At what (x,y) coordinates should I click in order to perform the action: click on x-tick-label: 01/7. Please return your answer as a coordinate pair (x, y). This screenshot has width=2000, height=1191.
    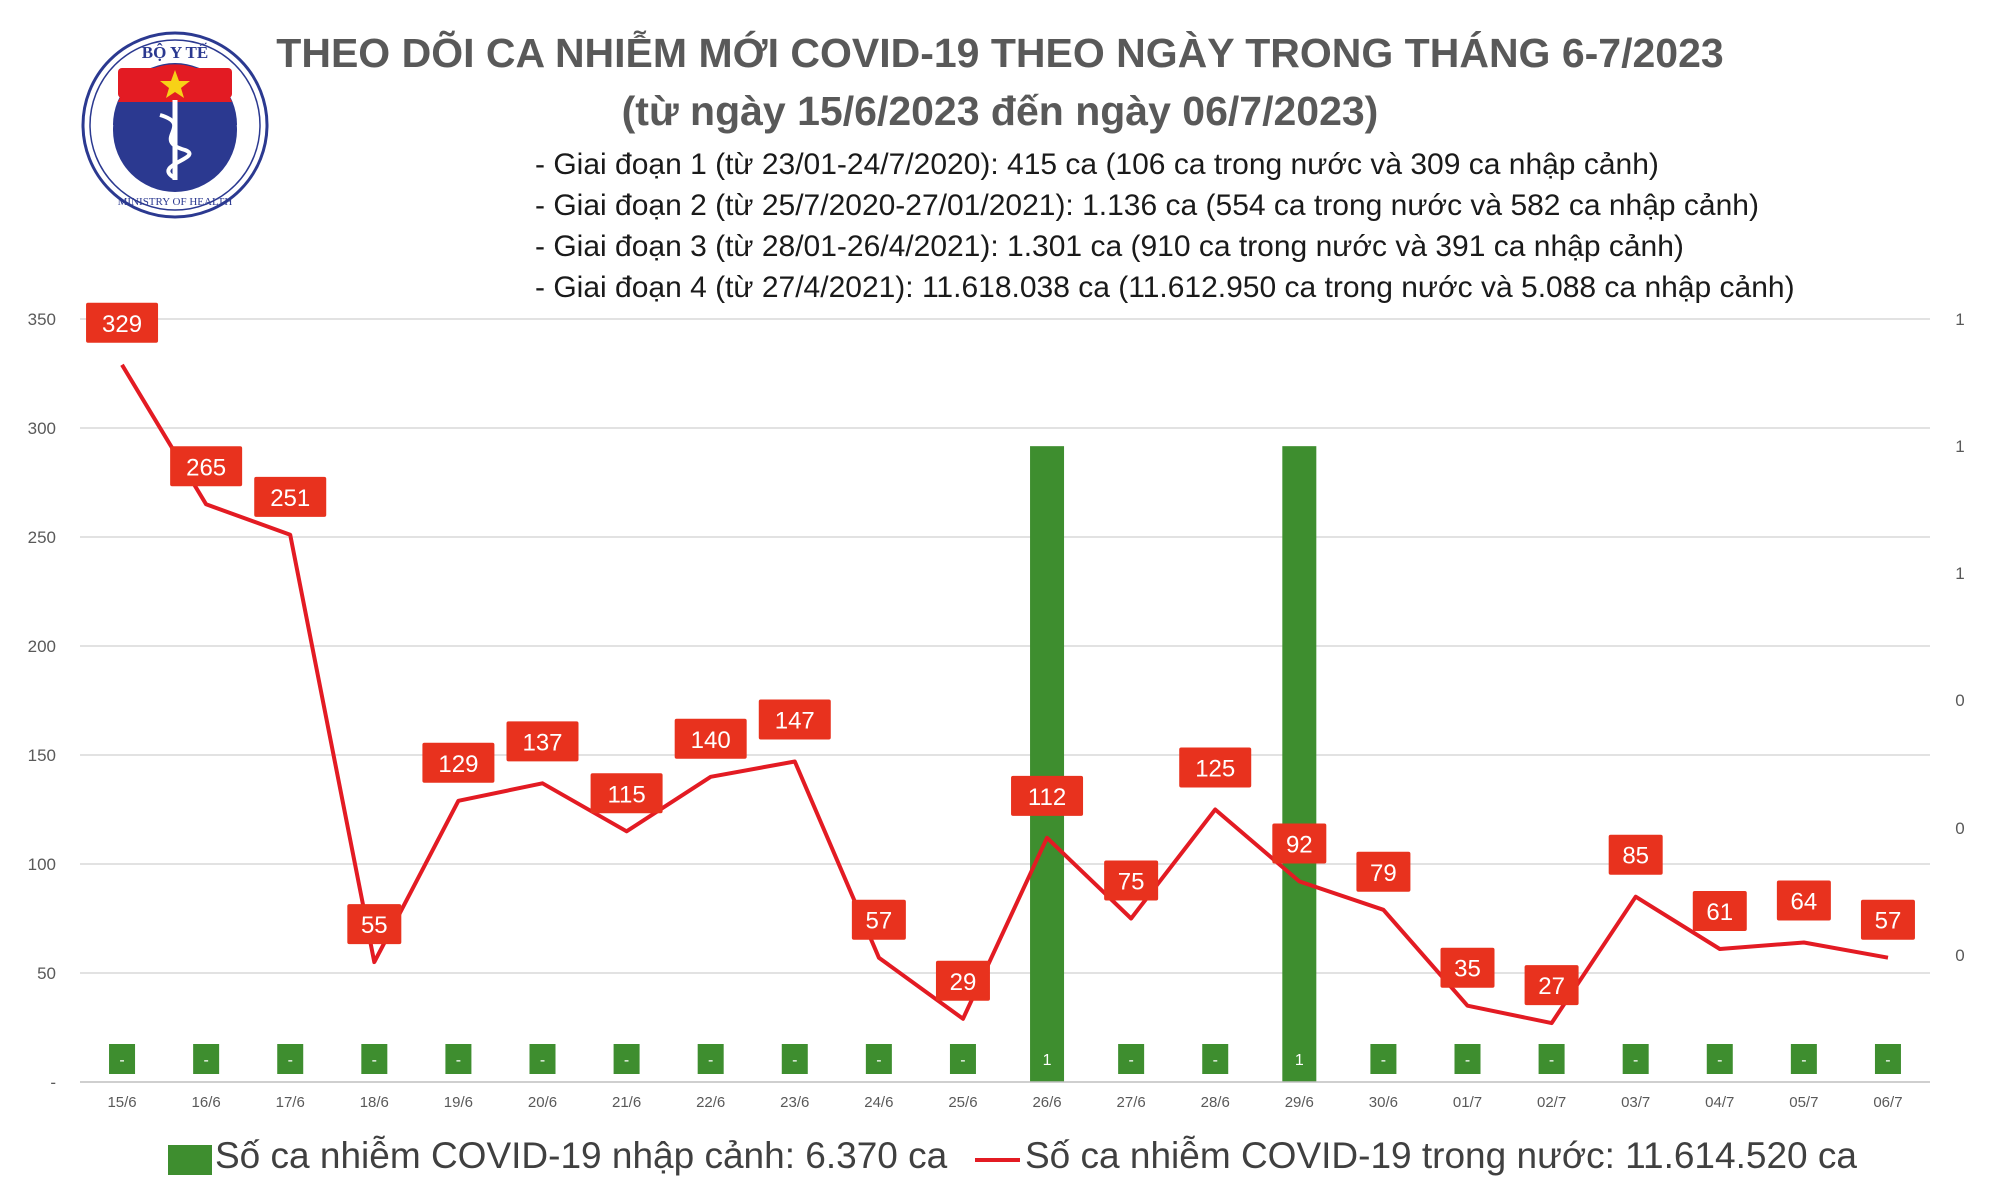
    Looking at the image, I should click on (1467, 1102).